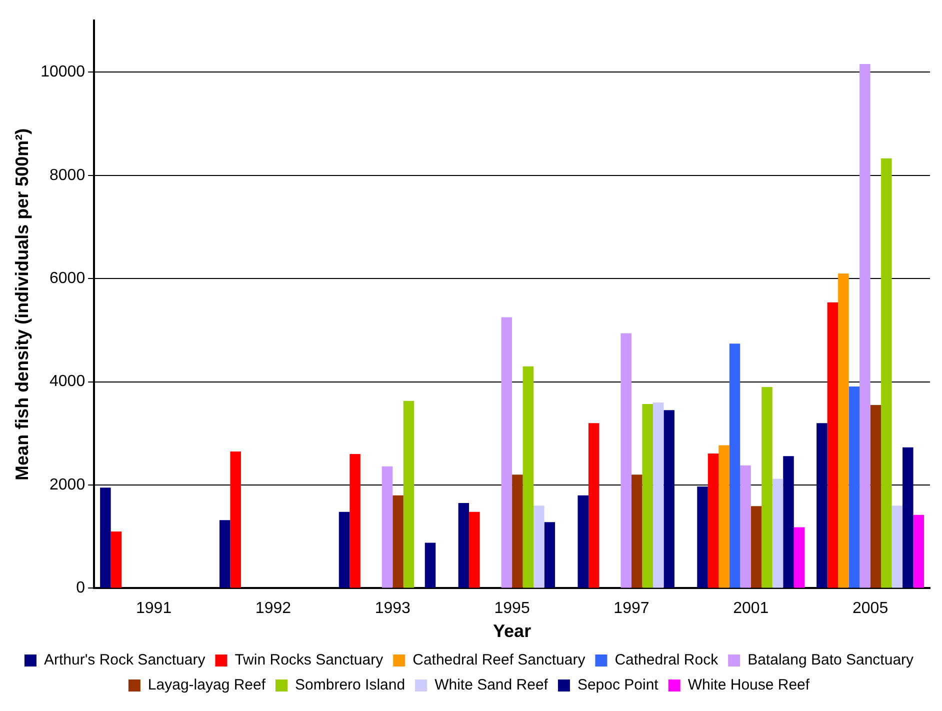 Image resolution: width=942 pixels, height=711 pixels. I want to click on y-tick-label: 4000, so click(68, 381).